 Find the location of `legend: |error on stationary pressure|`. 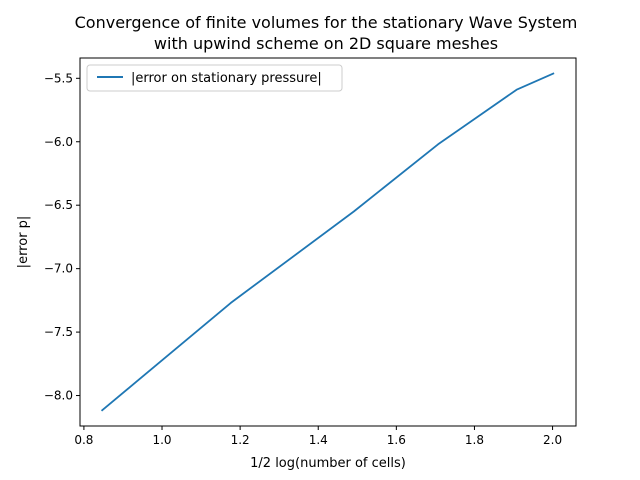

legend: |error on stationary pressure| is located at coordinates (214, 78).